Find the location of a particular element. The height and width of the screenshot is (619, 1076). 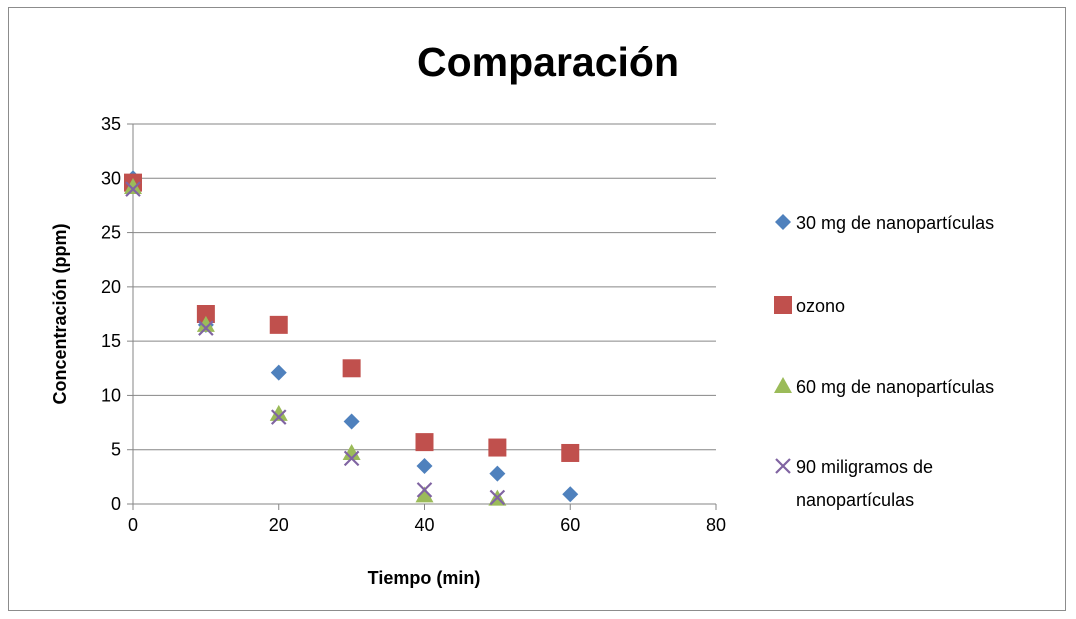

x-tick-labels: 0 20 40 60 80 is located at coordinates (427, 525).